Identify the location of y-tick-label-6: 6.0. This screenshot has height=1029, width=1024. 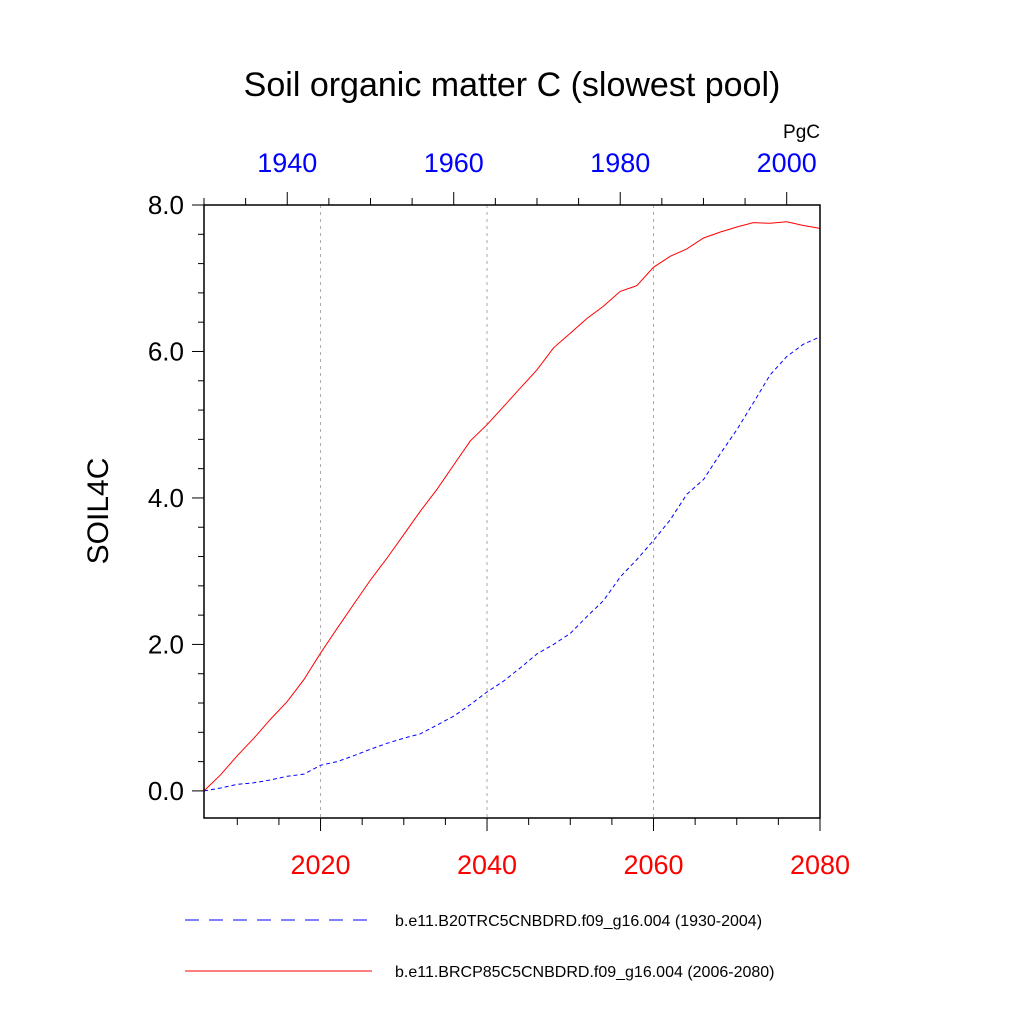
(166, 351).